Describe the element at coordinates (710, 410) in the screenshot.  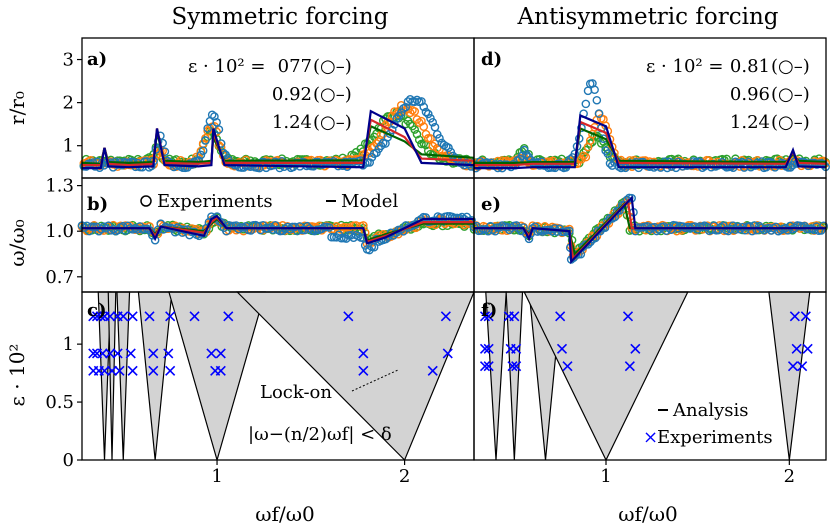
I see `legend-f-analysis: Analysis` at that location.